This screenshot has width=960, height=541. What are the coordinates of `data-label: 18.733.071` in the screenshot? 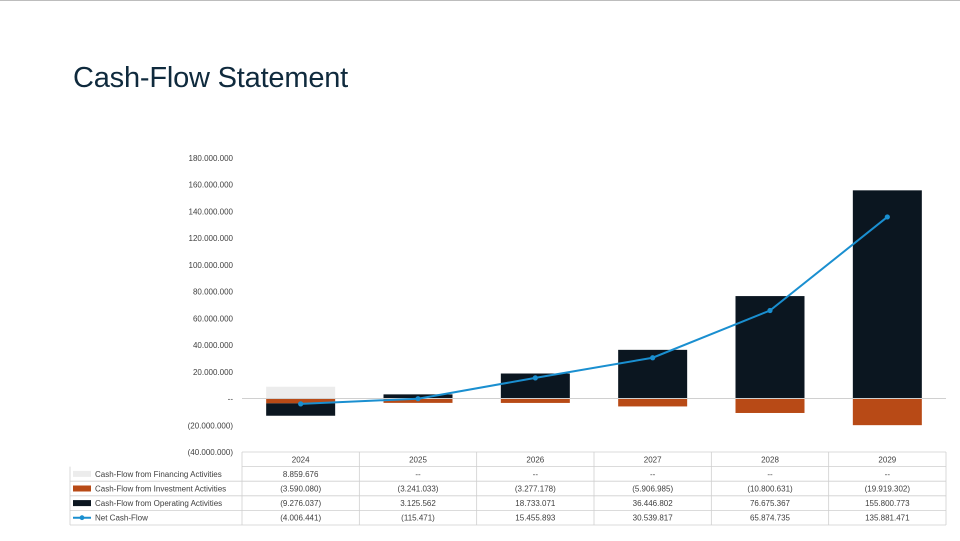 It's located at (535, 503).